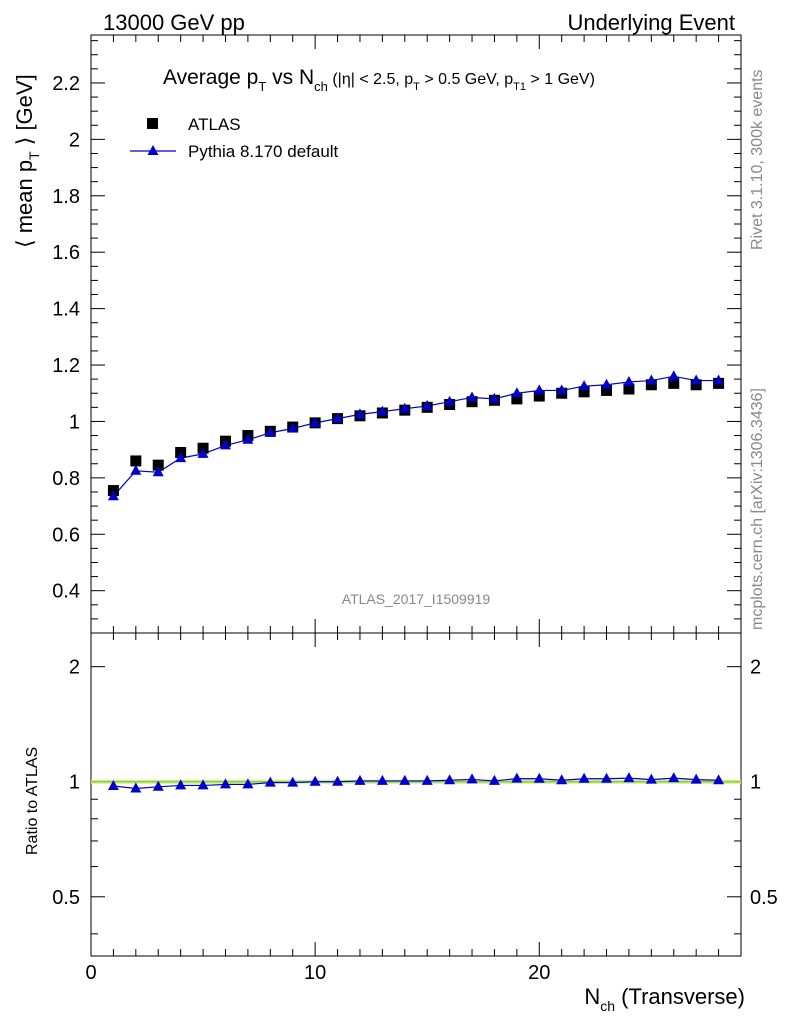  Describe the element at coordinates (539, 973) in the screenshot. I see `x-tick-label: 20` at that location.